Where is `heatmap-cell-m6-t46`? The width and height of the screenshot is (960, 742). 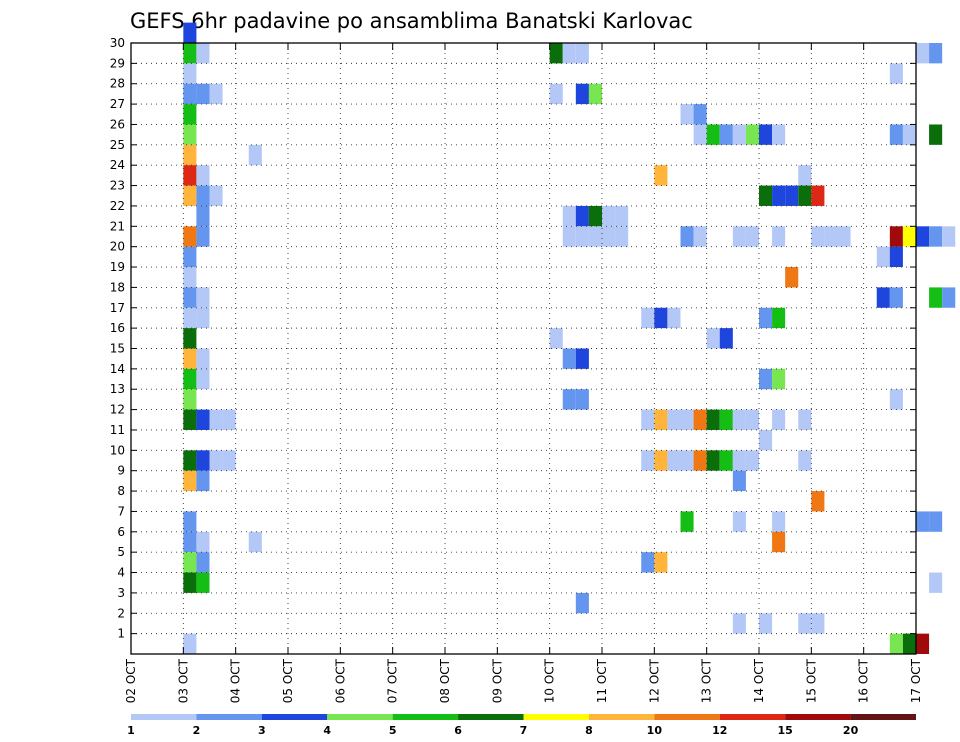
heatmap-cell-m6-t46 is located at coordinates (739, 521).